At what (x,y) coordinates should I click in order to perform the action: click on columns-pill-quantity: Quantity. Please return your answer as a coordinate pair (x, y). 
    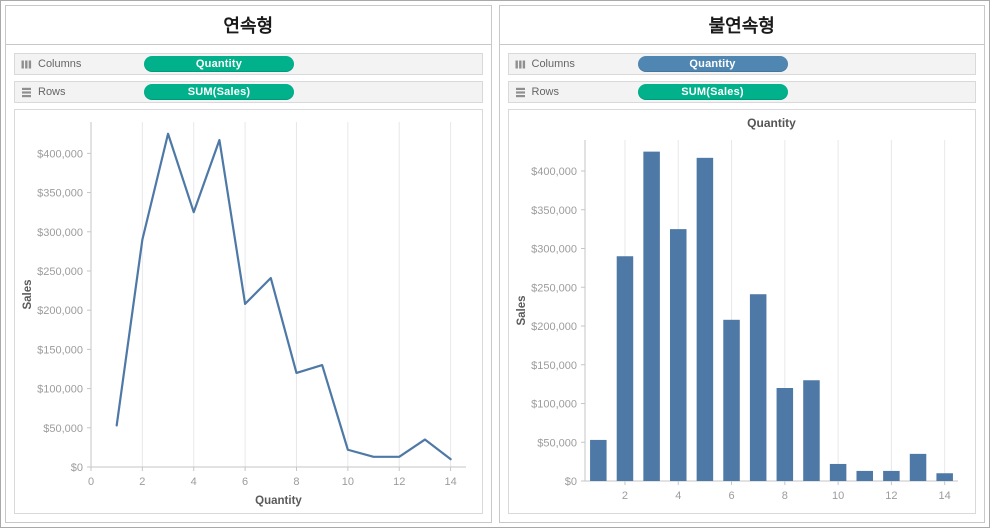
    Looking at the image, I should click on (219, 64).